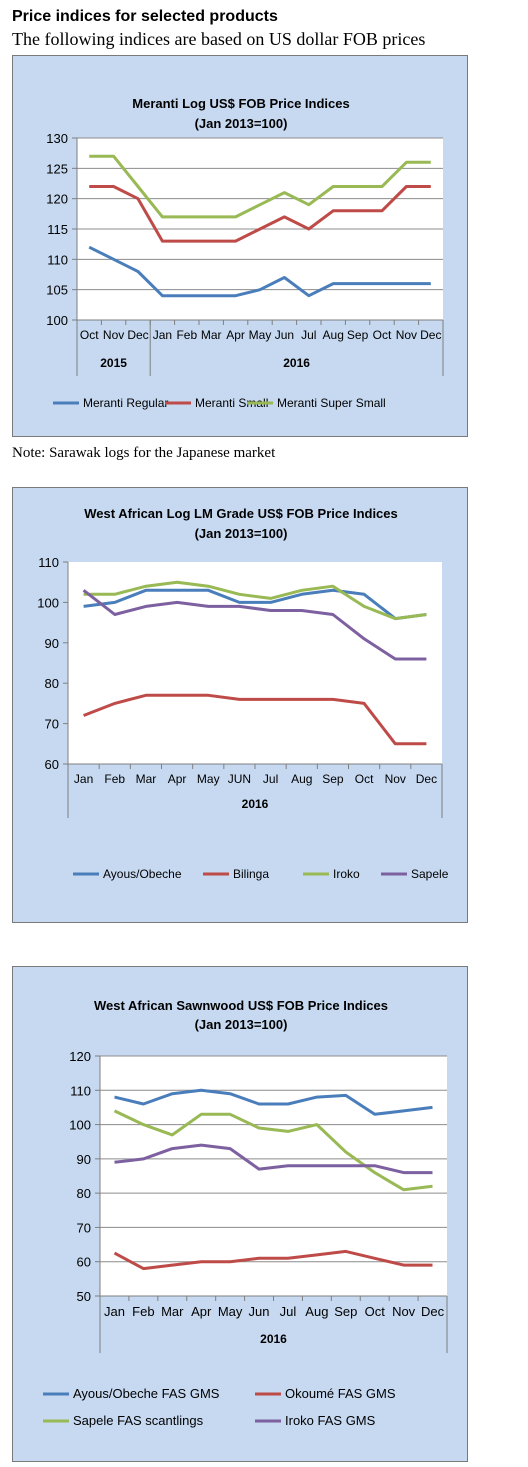 The width and height of the screenshot is (528, 1467). What do you see at coordinates (138, 1420) in the screenshot?
I see `legend-label: Sapele FAS scantlings` at bounding box center [138, 1420].